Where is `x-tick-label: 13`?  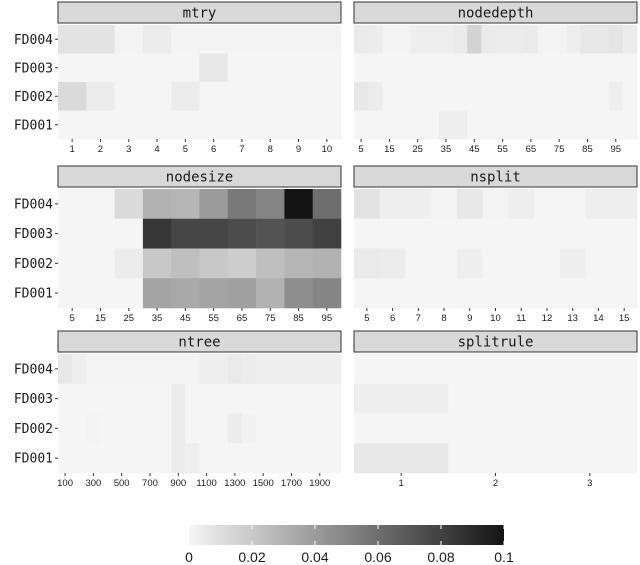 x-tick-label: 13 is located at coordinates (572, 318).